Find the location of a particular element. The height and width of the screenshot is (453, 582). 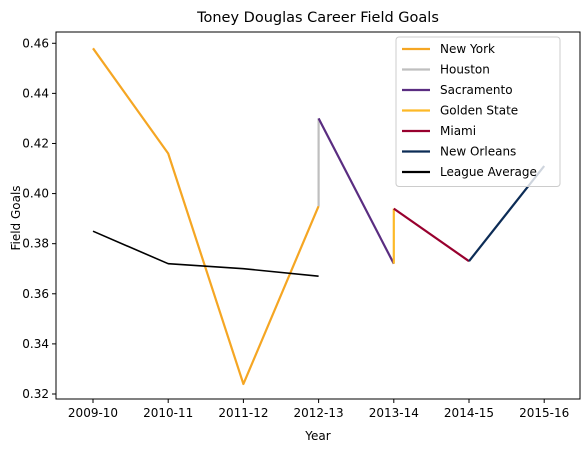

series-line-sacramento is located at coordinates (356, 191).